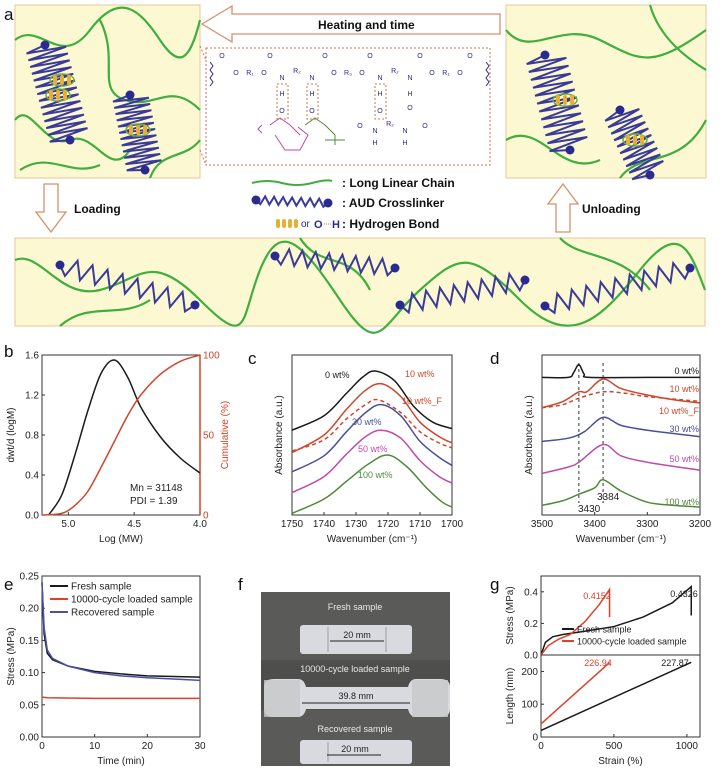 This screenshot has width=723, height=773. What do you see at coordinates (355, 749) in the screenshot?
I see `recovered-sample-length: 20 mm` at bounding box center [355, 749].